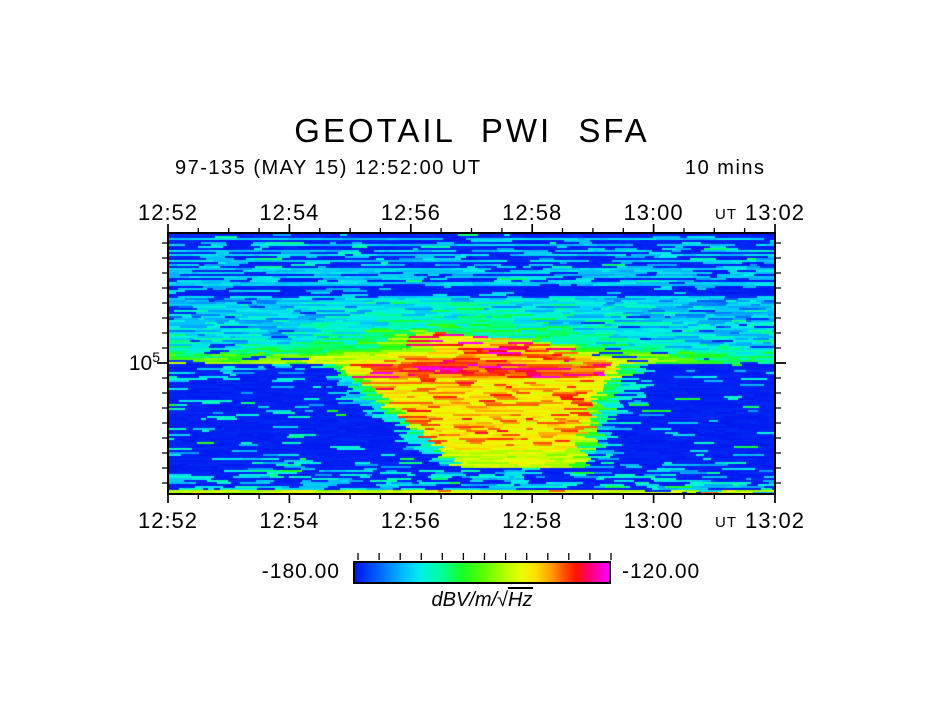  I want to click on y-tick-base: 10, so click(140, 363).